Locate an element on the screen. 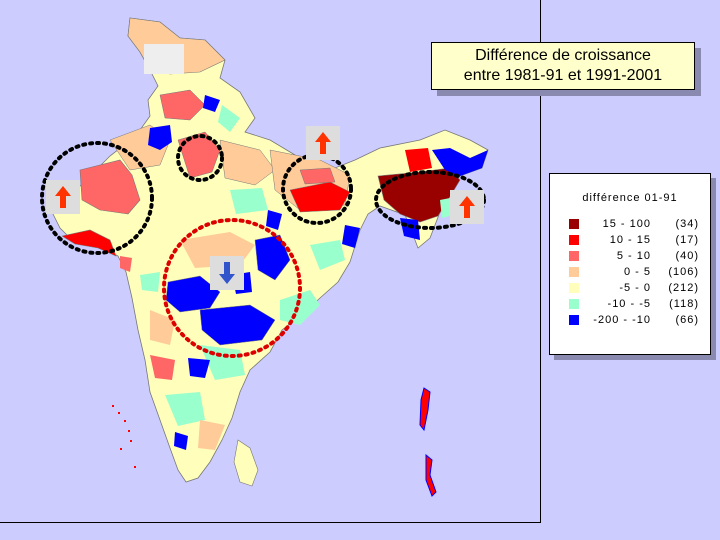 The height and width of the screenshot is (540, 720). legend-range: -5 - 0 is located at coordinates (635, 288).